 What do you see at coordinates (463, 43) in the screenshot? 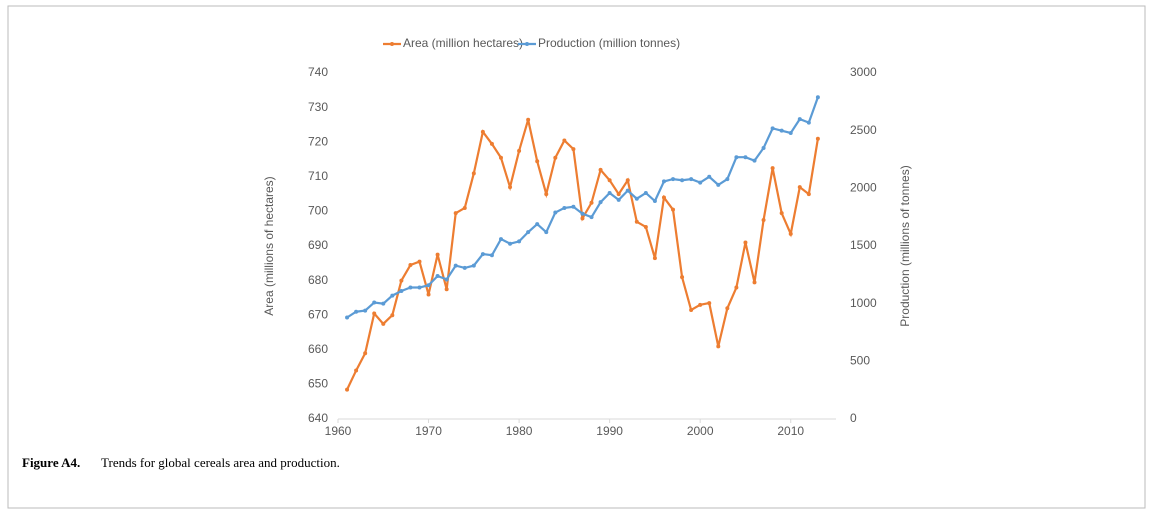
I see `legend-label: Area (million hectares)` at bounding box center [463, 43].